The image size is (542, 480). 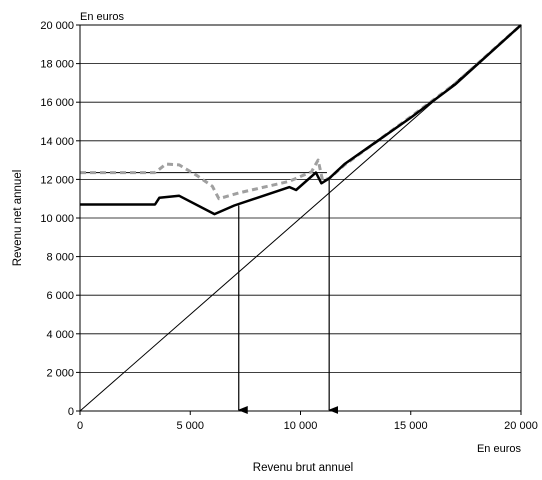 What do you see at coordinates (57, 103) in the screenshot?
I see `y-tick-label: 16 000` at bounding box center [57, 103].